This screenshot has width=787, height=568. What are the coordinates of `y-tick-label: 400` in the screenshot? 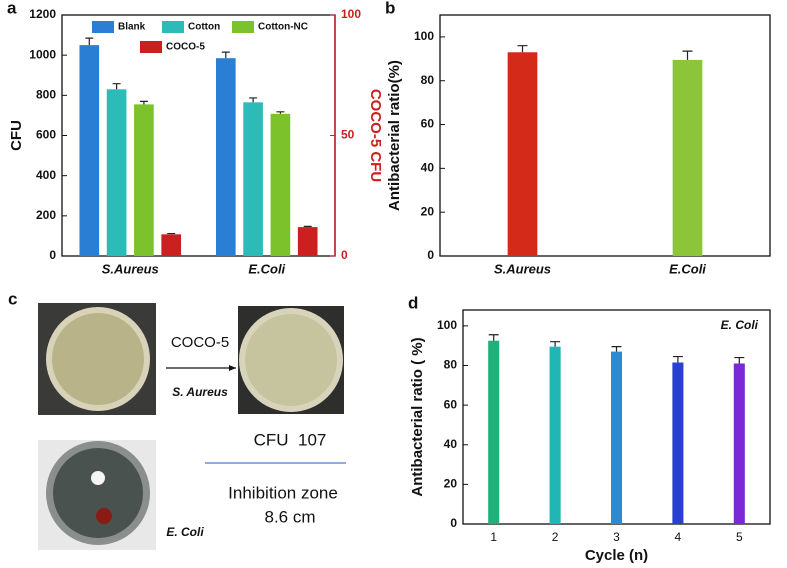 It's located at (46, 175).